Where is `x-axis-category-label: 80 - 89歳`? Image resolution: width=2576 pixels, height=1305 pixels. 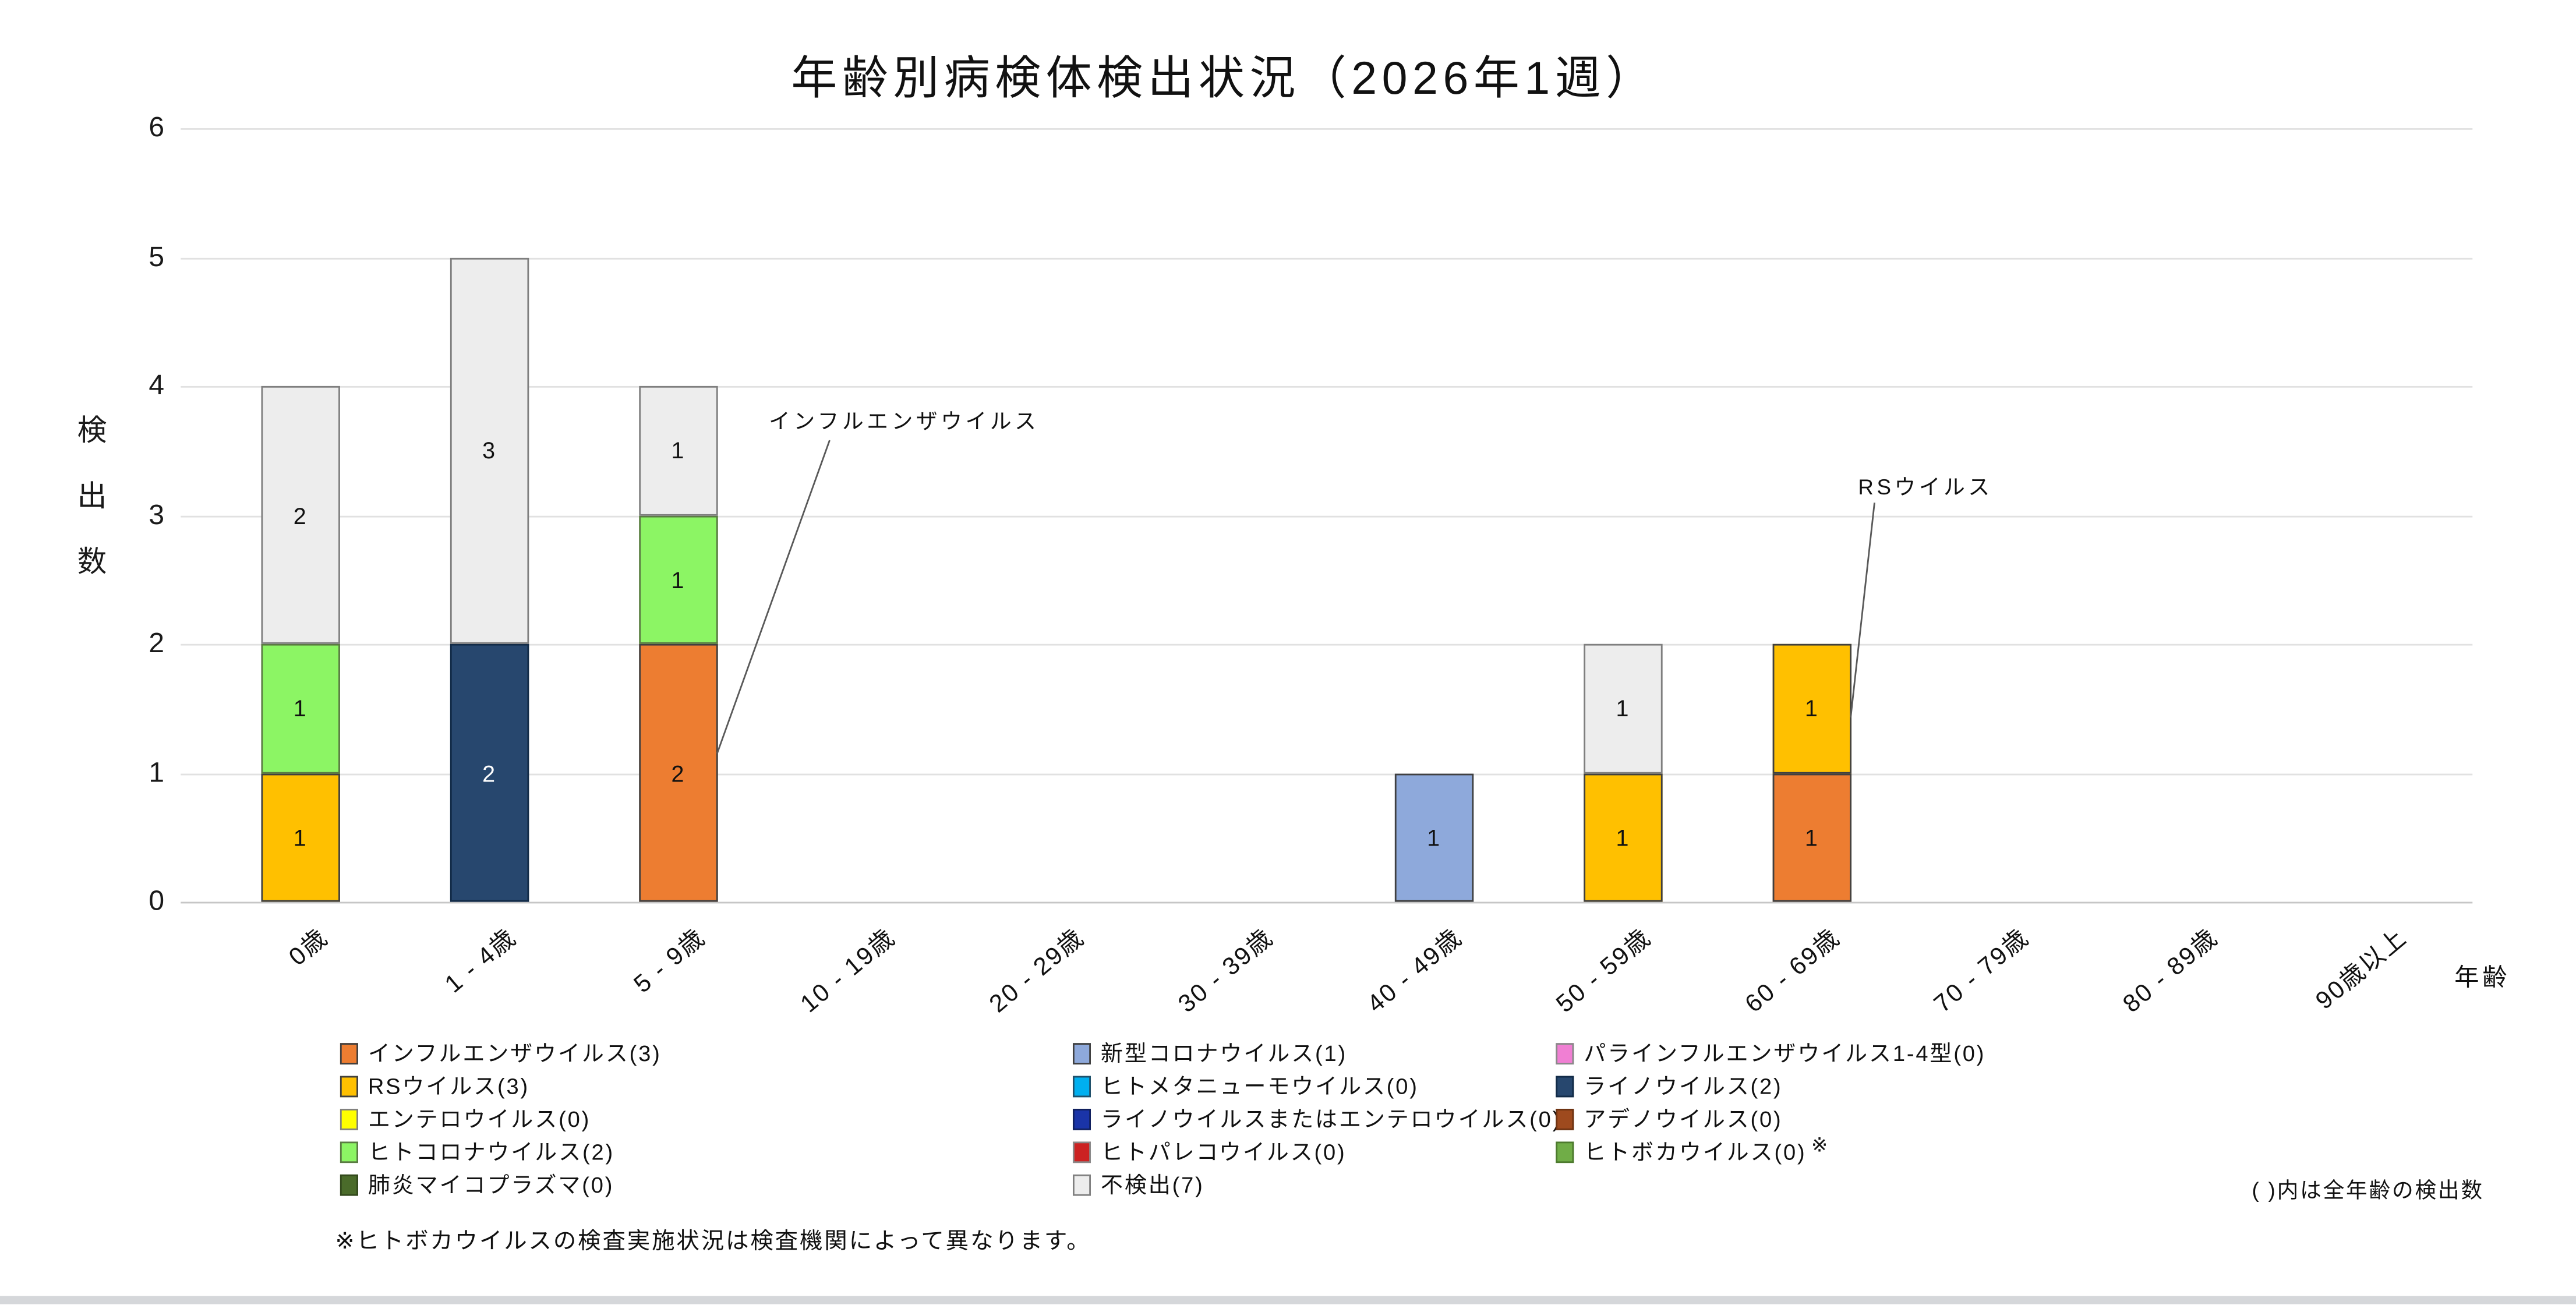
x-axis-category-label: 80 - 89歳 is located at coordinates (2171, 972).